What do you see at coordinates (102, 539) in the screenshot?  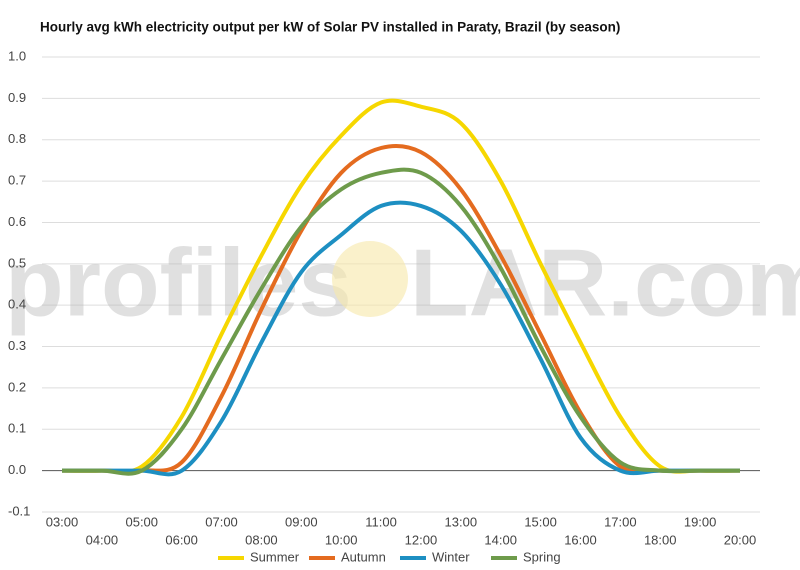 I see `x-tick-label: 04:00` at bounding box center [102, 539].